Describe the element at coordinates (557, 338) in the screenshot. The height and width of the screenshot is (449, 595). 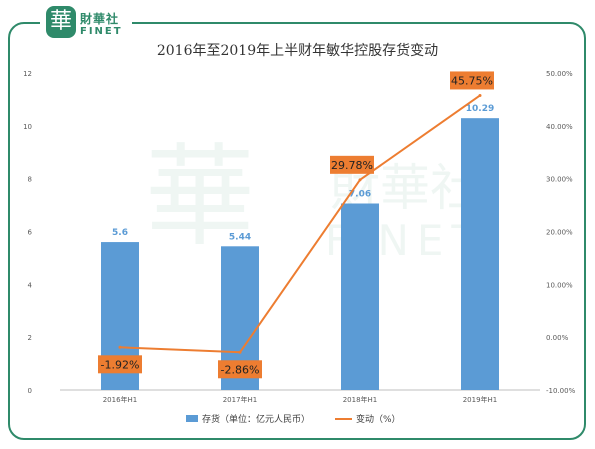
I see `y-right-tick-label: 0.00%` at that location.